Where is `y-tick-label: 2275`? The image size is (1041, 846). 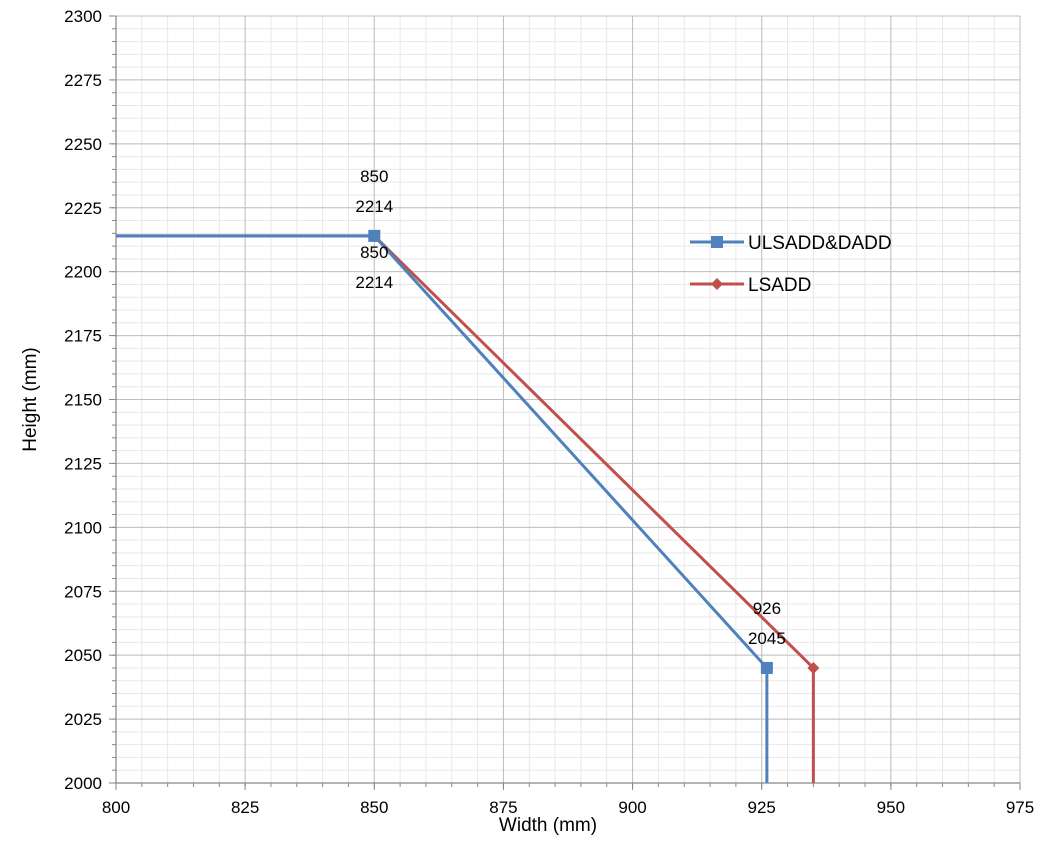
y-tick-label: 2275 is located at coordinates (83, 80).